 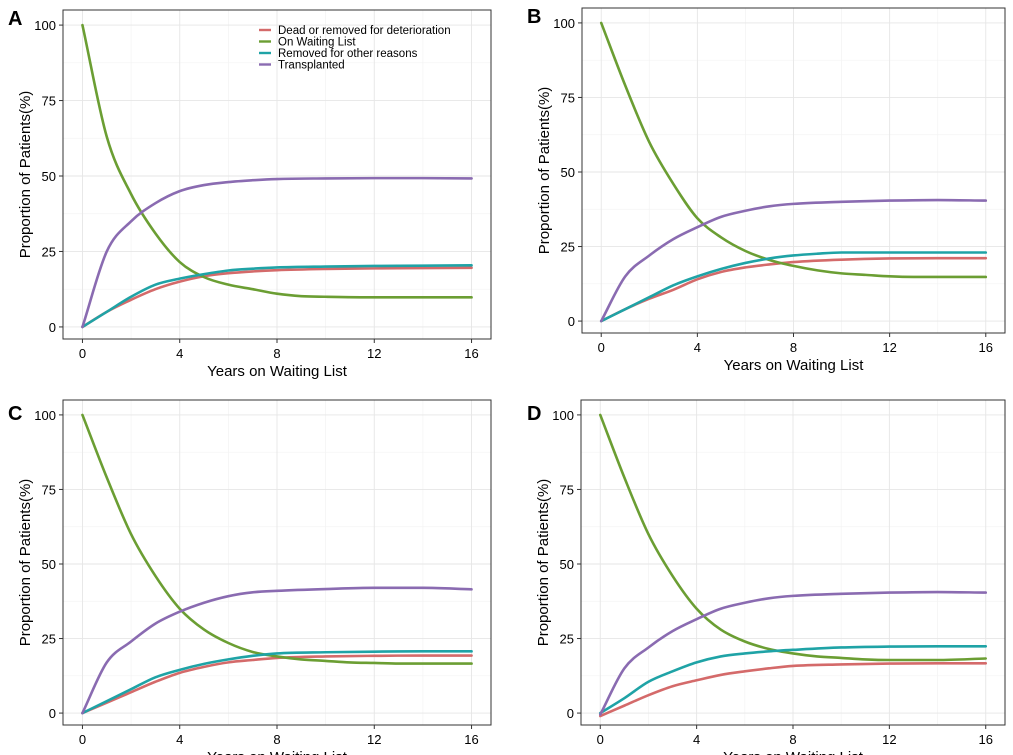 I want to click on legend-label: Dead or removed for deterioration, so click(x=364, y=31).